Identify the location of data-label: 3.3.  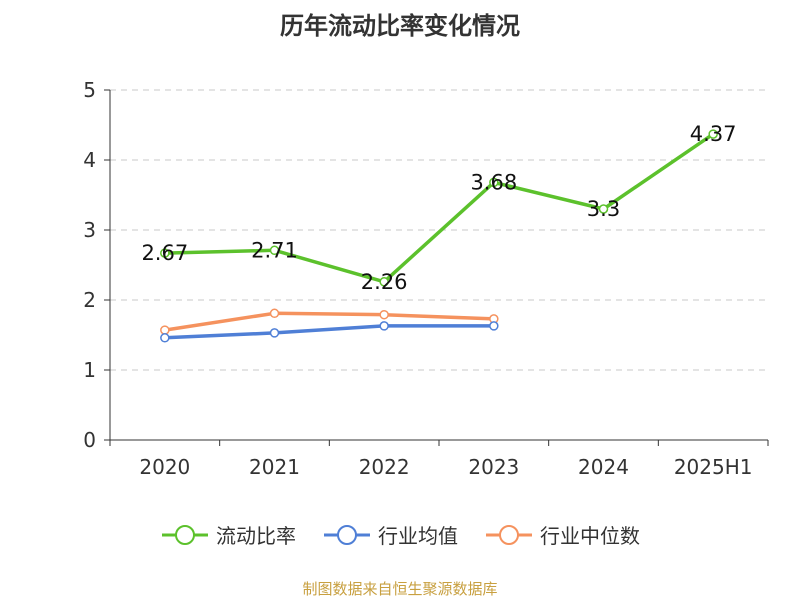
(603, 209).